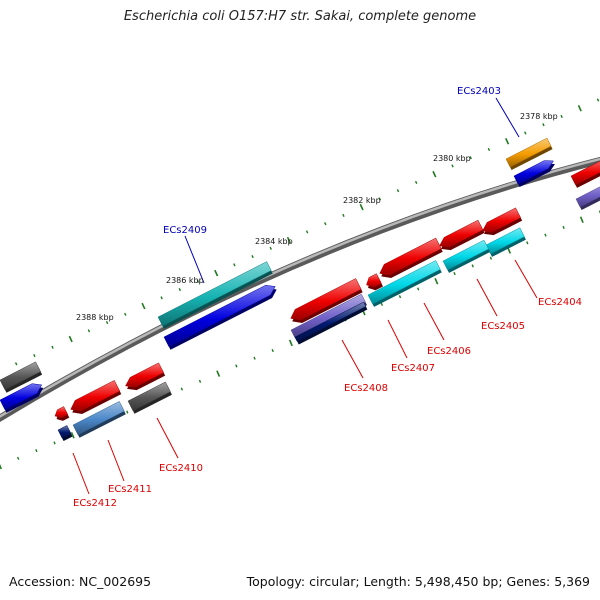 The height and width of the screenshot is (600, 600). Describe the element at coordinates (528, 152) in the screenshot. I see `gene-ECs2403` at that location.